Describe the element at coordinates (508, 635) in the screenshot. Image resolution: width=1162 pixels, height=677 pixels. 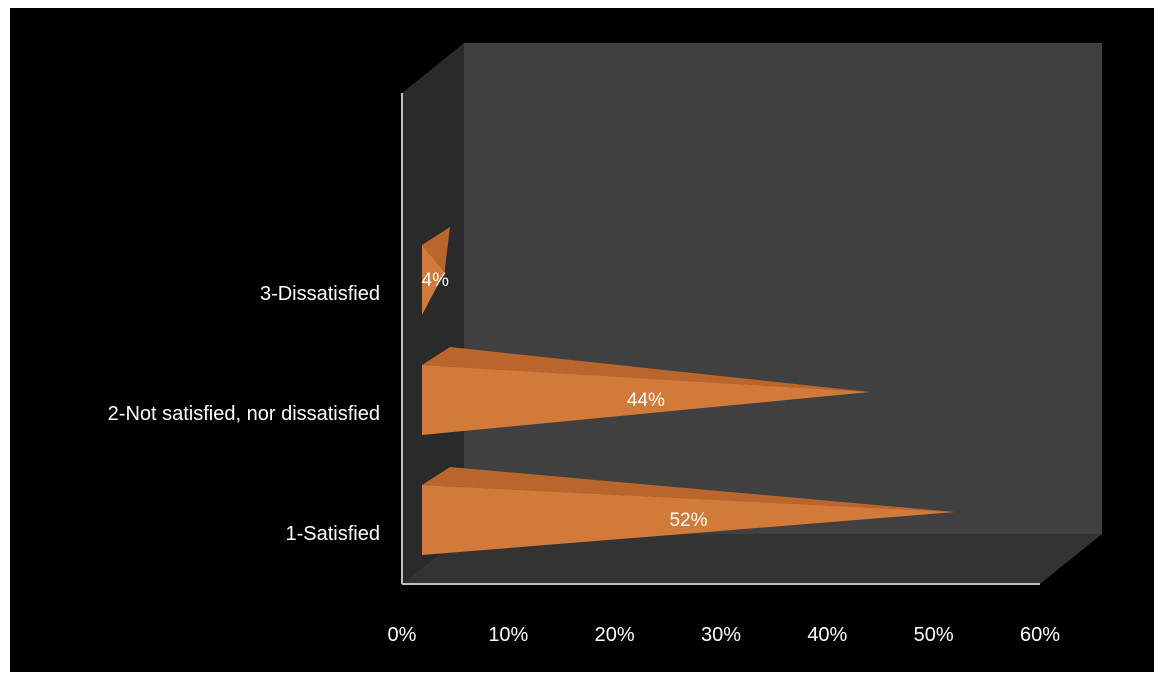
I see `x-tick-label: 10%` at that location.